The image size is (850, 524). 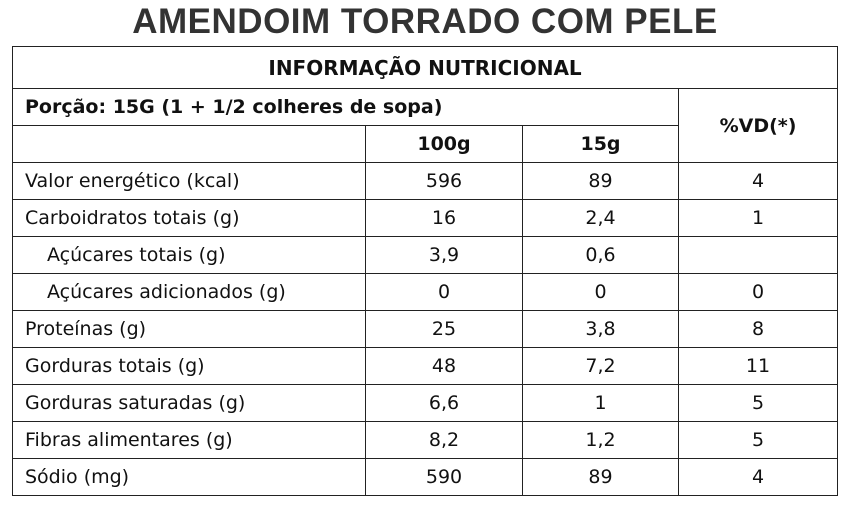 What do you see at coordinates (600, 218) in the screenshot?
I see `value-cell: 2,4` at bounding box center [600, 218].